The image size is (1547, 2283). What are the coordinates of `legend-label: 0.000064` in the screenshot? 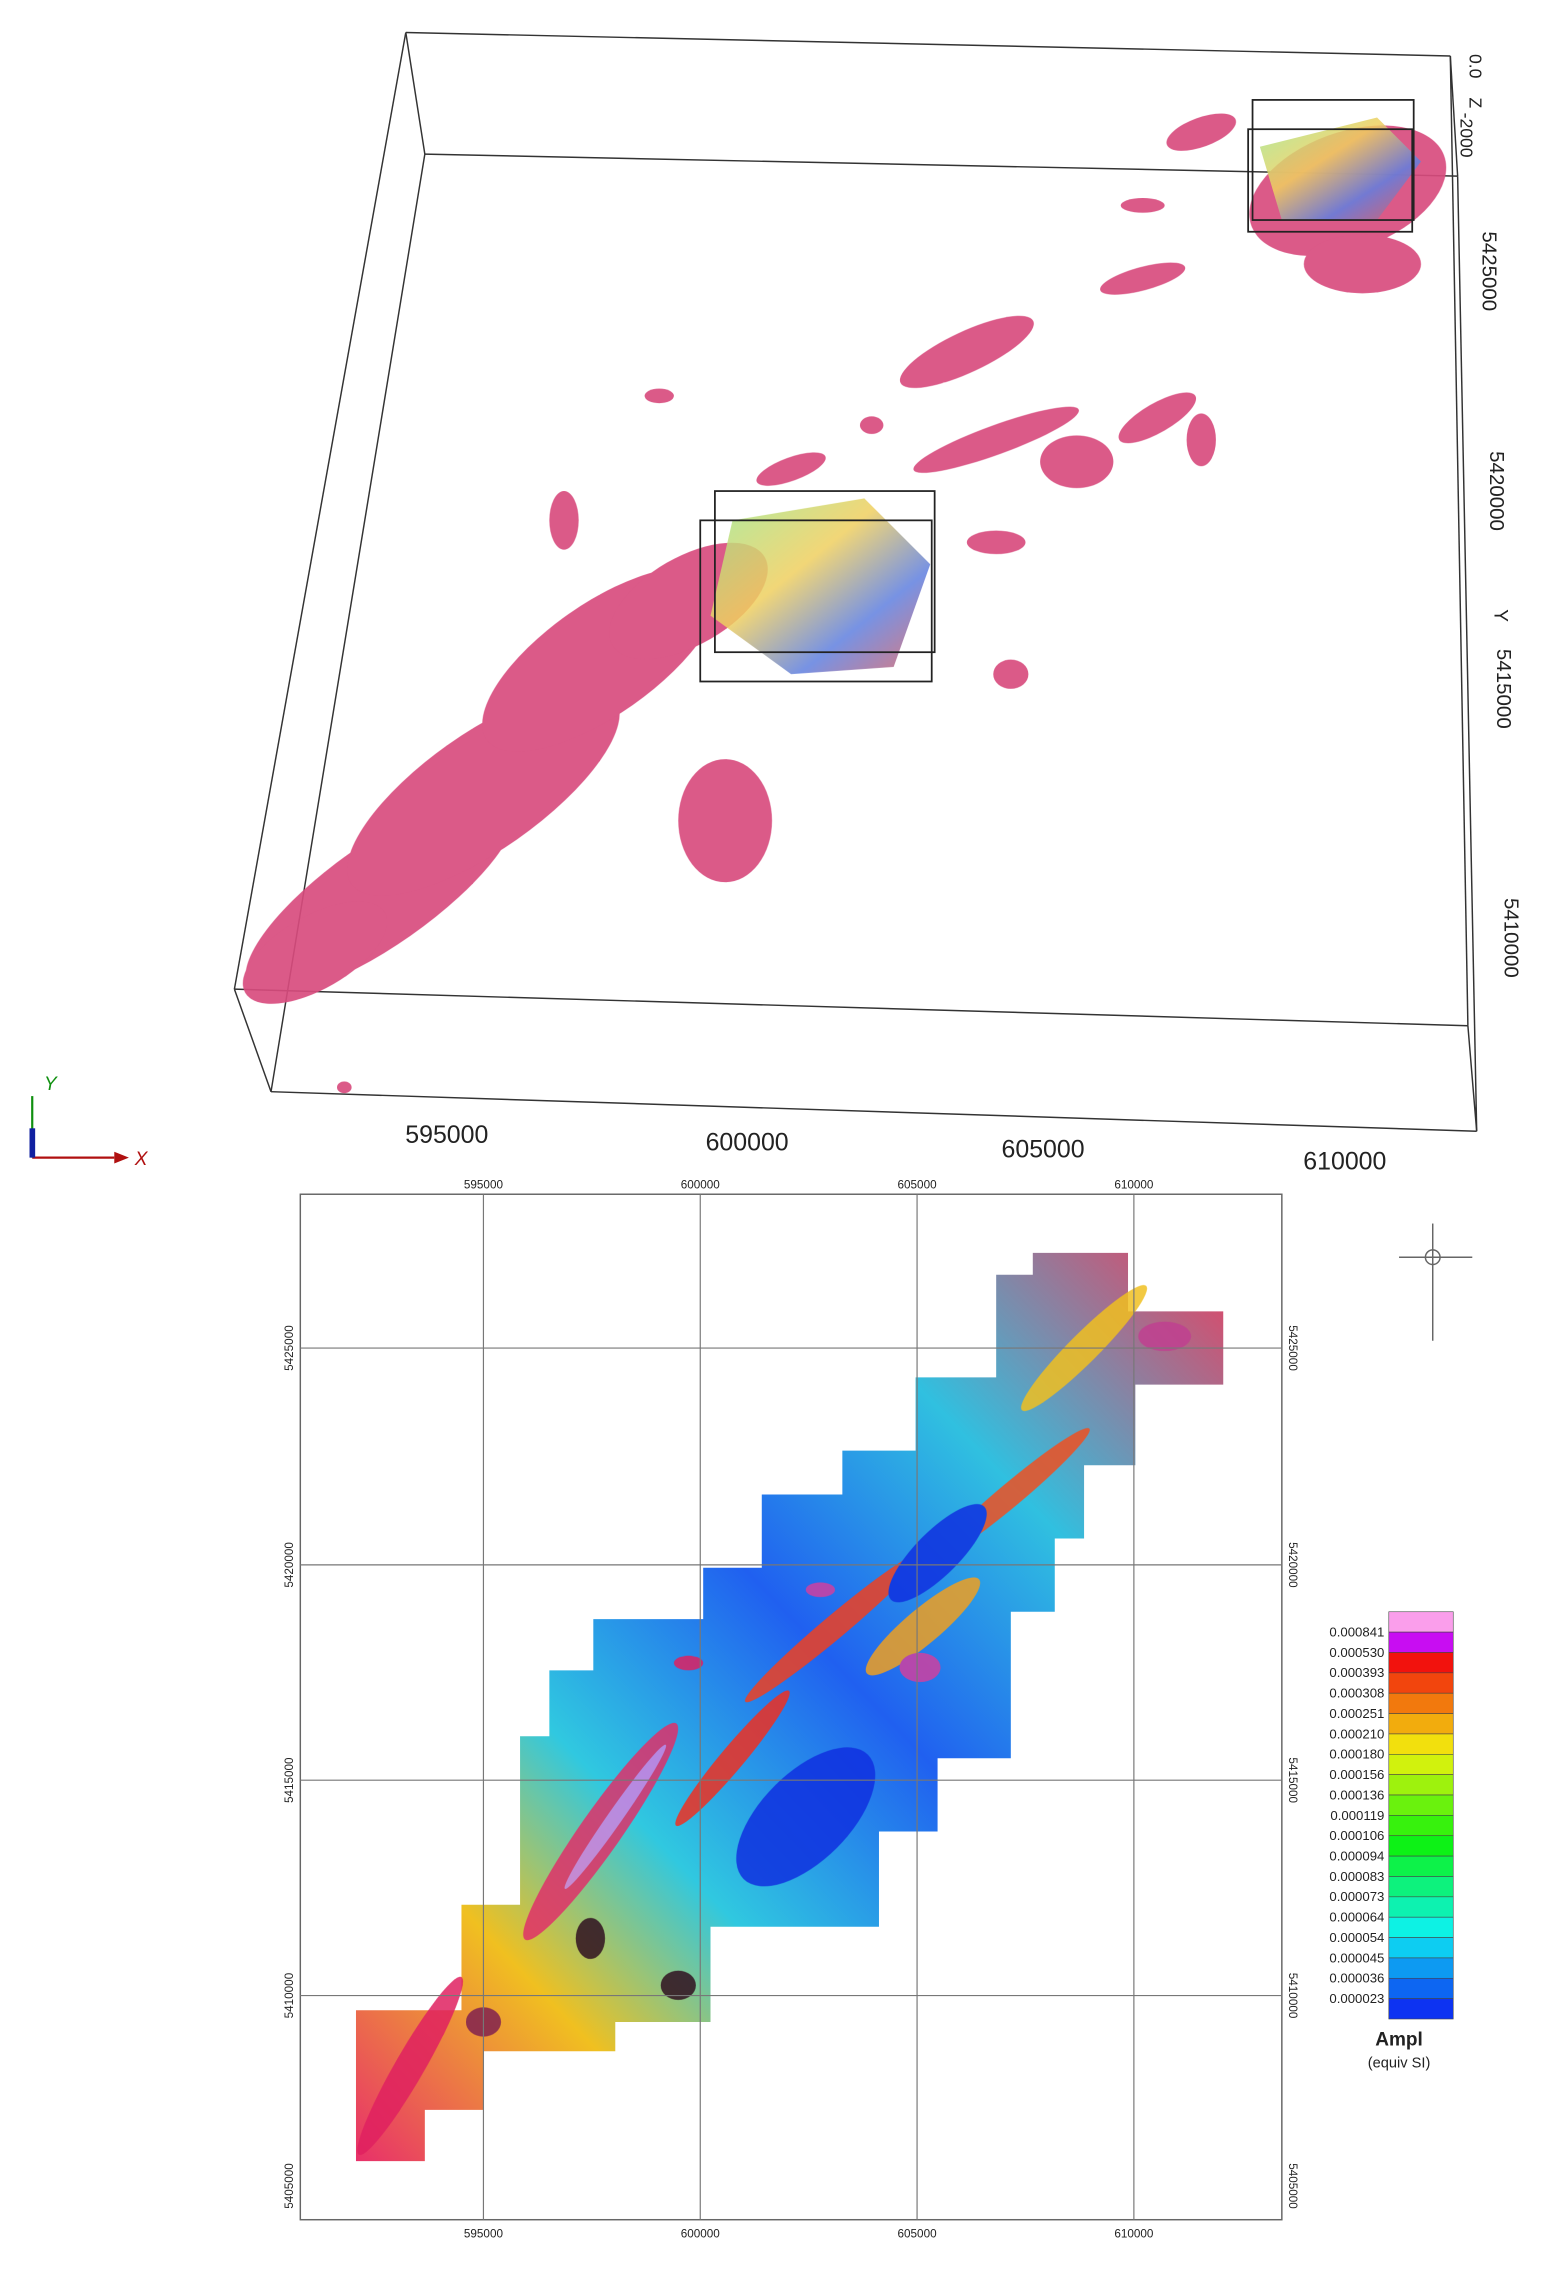 It's located at (1356, 1917).